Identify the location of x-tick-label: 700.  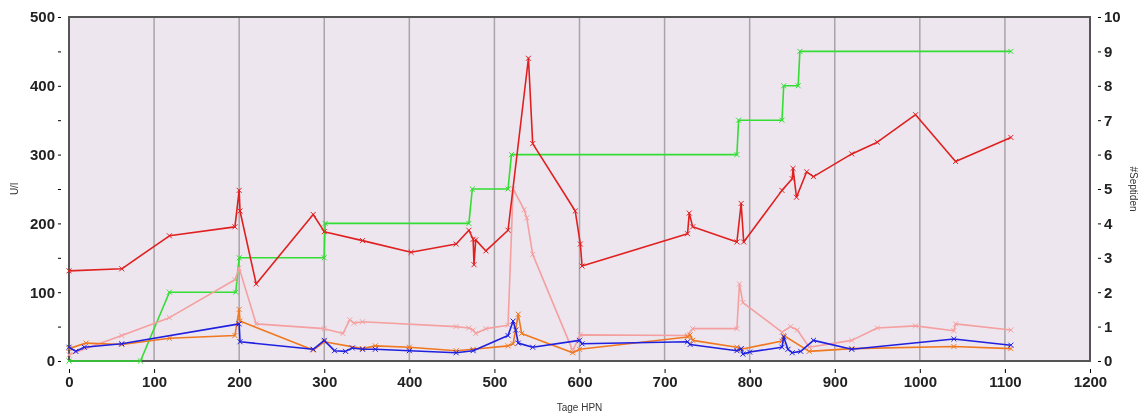
(665, 381).